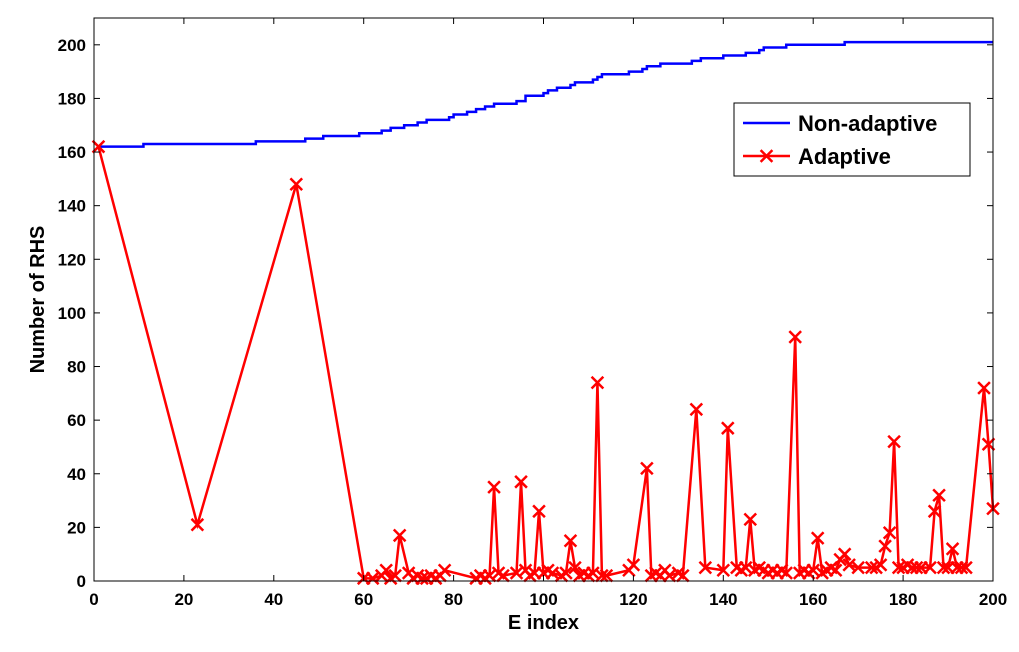 The image size is (1019, 652). Describe the element at coordinates (76, 367) in the screenshot. I see `y-tick-label: 80` at that location.